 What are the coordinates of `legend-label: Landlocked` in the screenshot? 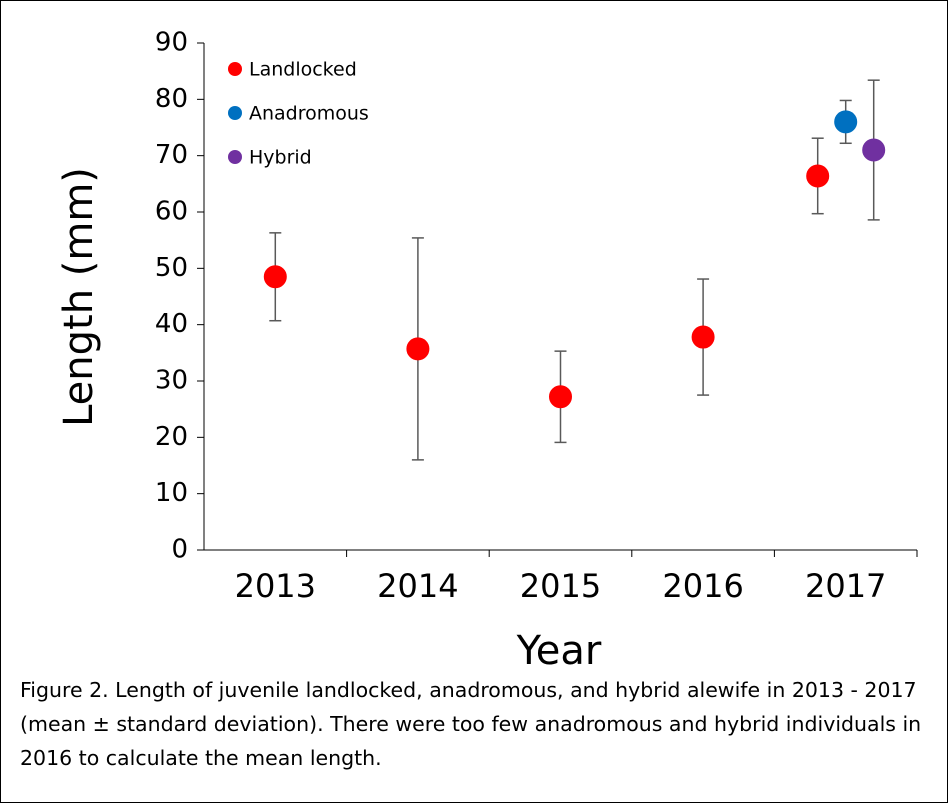 It's located at (303, 70).